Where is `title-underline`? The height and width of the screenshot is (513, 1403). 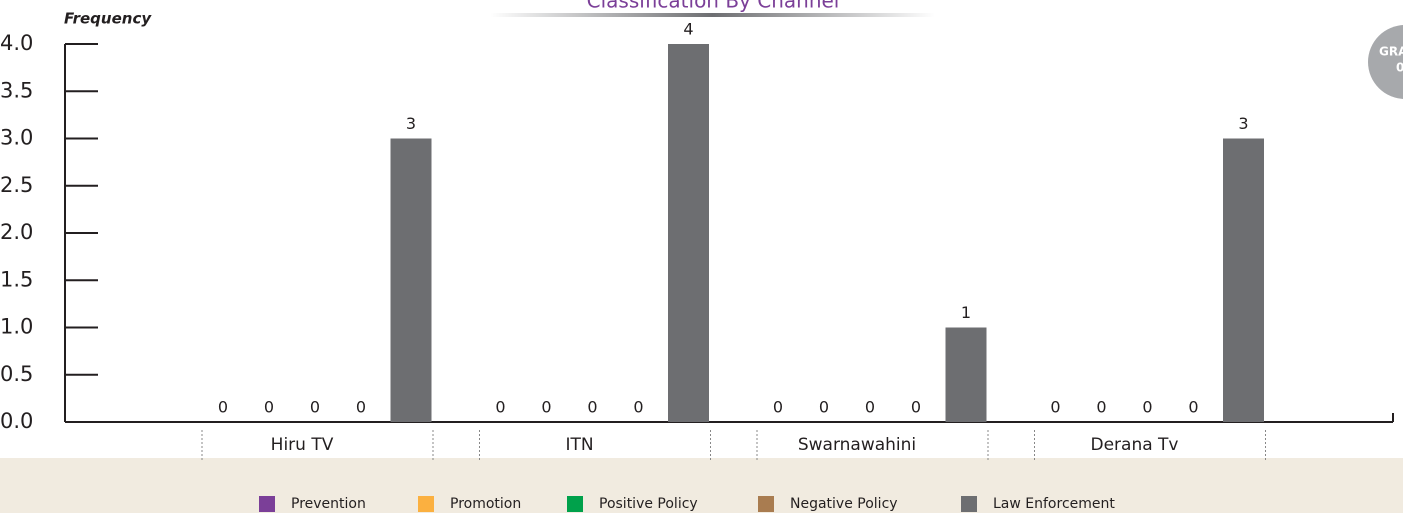
title-underline is located at coordinates (712, 15).